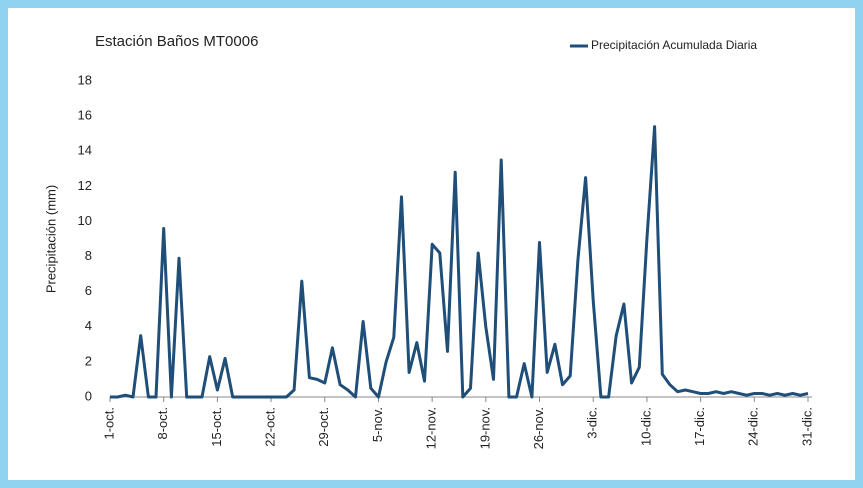 Image resolution: width=863 pixels, height=488 pixels. What do you see at coordinates (431, 428) in the screenshot?
I see `x-tick-label: 12-nov.` at bounding box center [431, 428].